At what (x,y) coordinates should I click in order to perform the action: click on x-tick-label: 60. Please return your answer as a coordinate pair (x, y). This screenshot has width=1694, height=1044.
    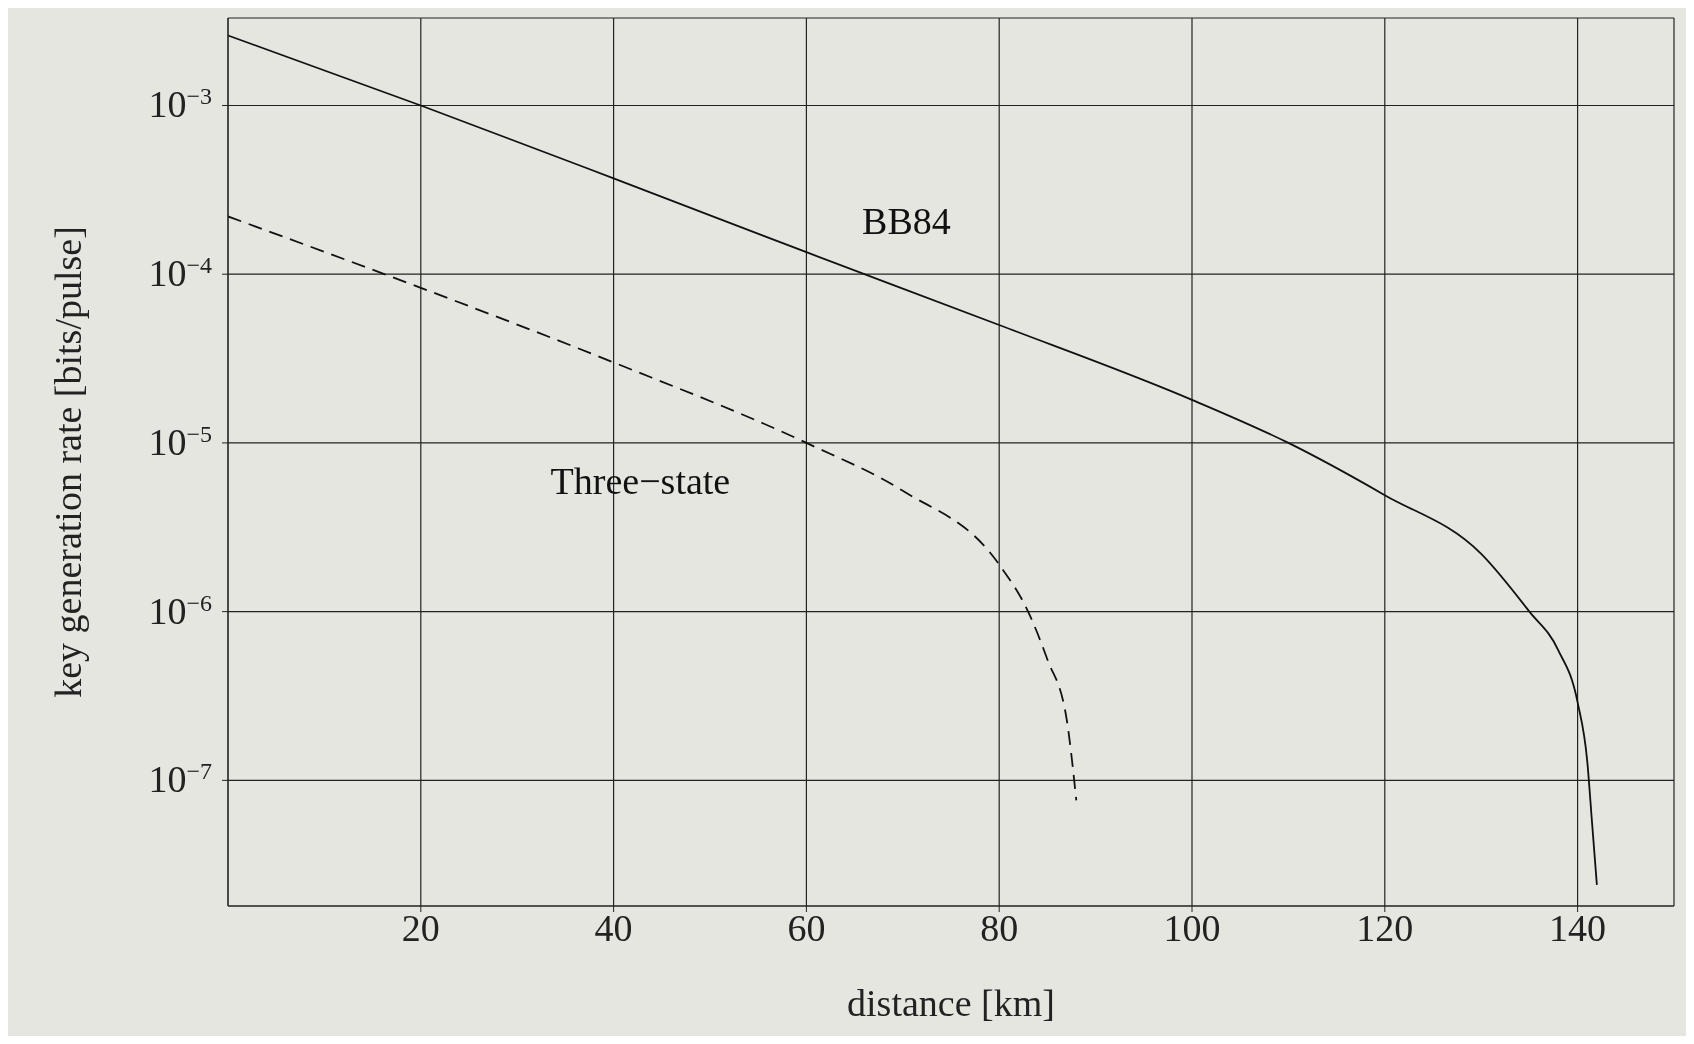
    Looking at the image, I should click on (806, 927).